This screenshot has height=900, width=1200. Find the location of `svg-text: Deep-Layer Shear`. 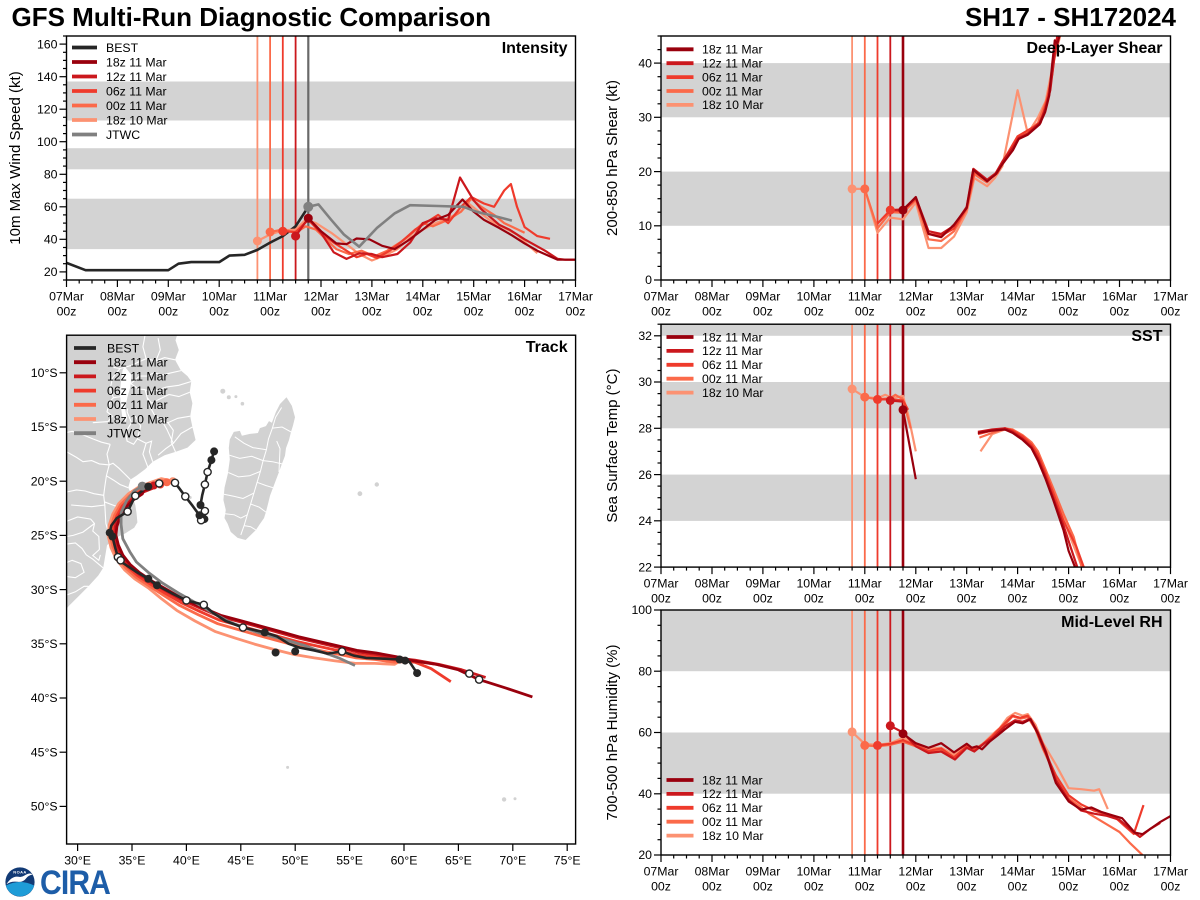

svg-text: Deep-Layer Shear is located at coordinates (1094, 48).